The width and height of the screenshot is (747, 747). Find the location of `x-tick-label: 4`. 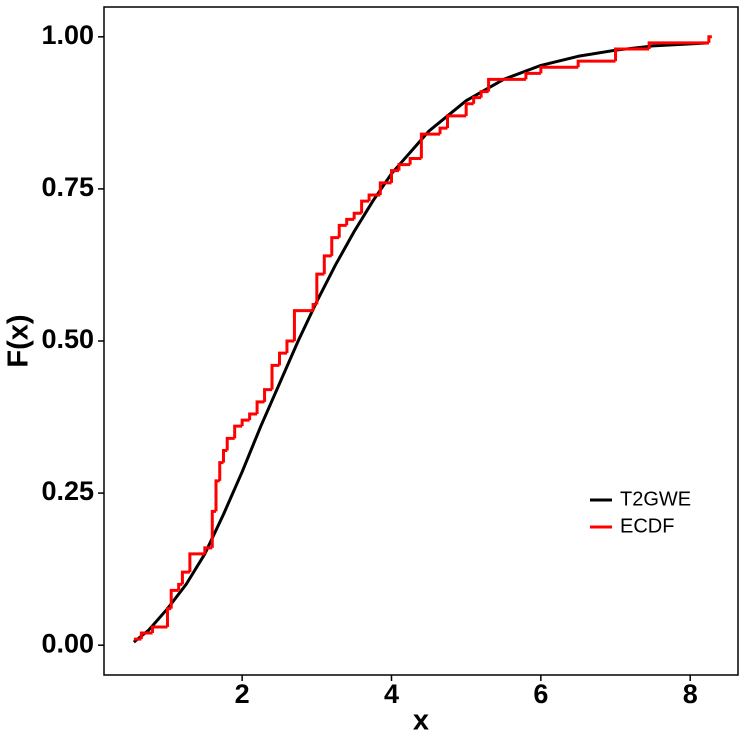

x-tick-label: 4 is located at coordinates (391, 694).